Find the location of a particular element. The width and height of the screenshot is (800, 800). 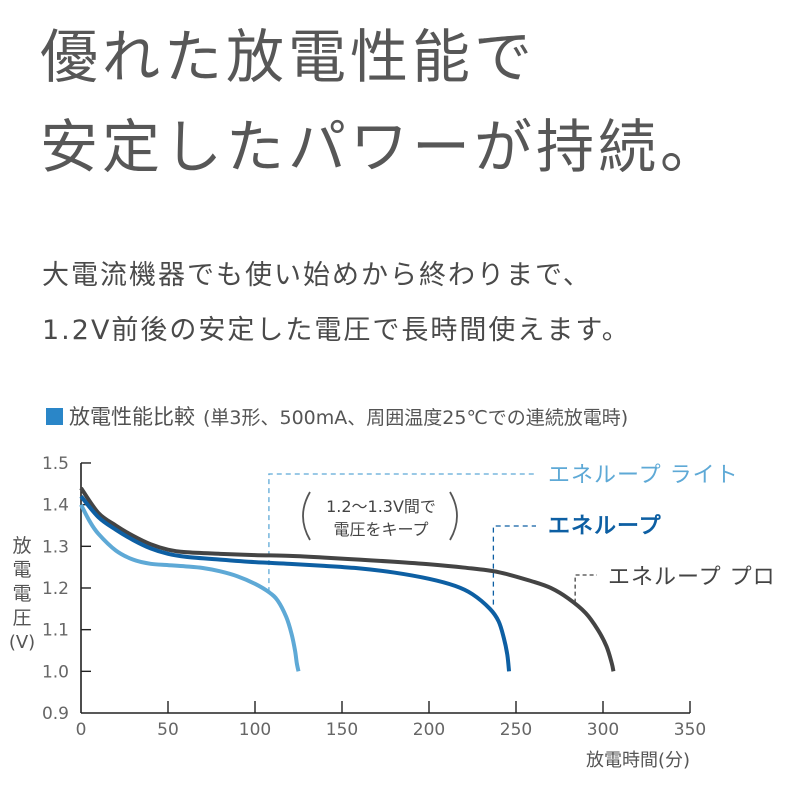

y-axis-unit: (V) is located at coordinates (22, 642).